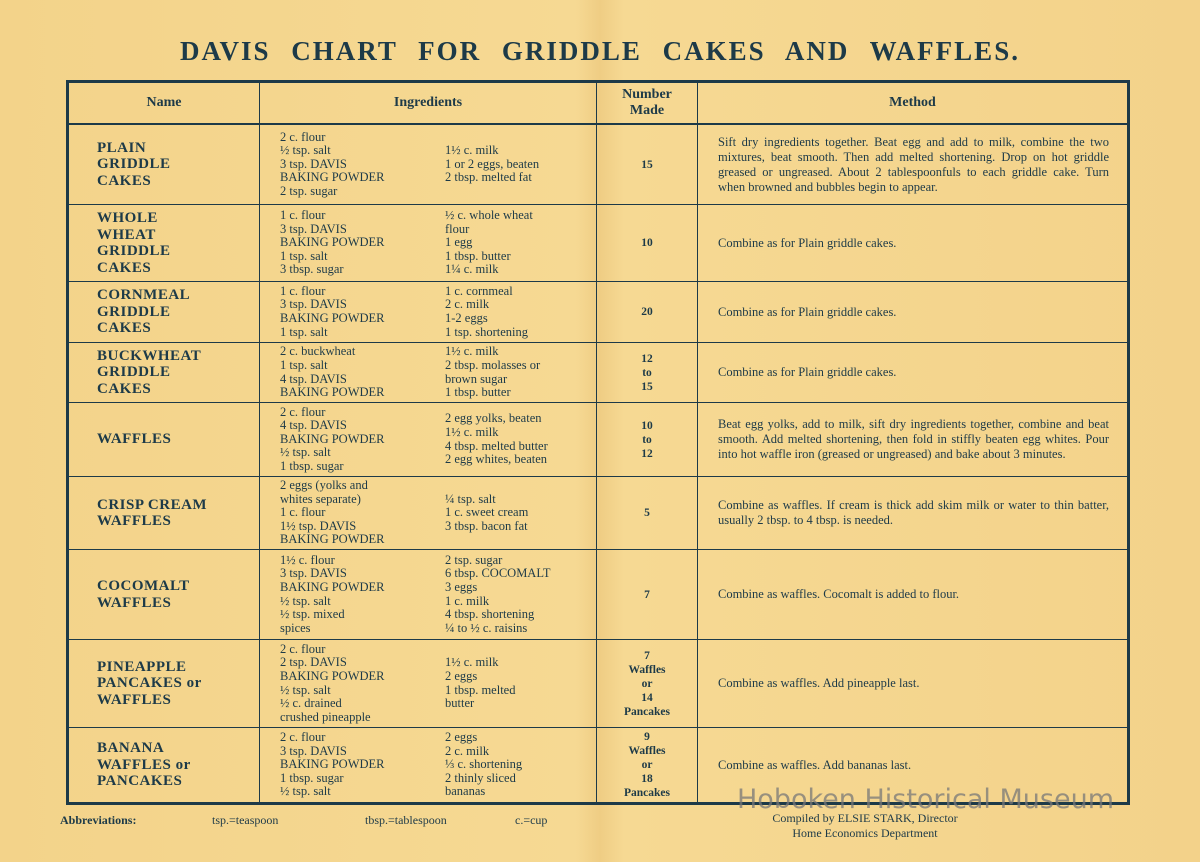  Describe the element at coordinates (647, 358) in the screenshot. I see `number-made: 12` at that location.